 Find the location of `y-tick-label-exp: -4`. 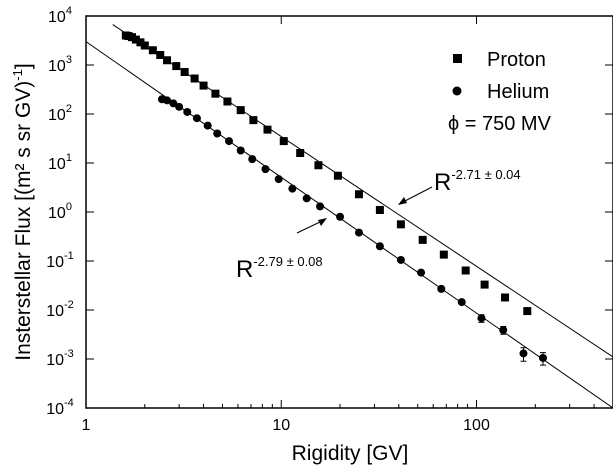

y-tick-label-exp: -4 is located at coordinates (69, 403).